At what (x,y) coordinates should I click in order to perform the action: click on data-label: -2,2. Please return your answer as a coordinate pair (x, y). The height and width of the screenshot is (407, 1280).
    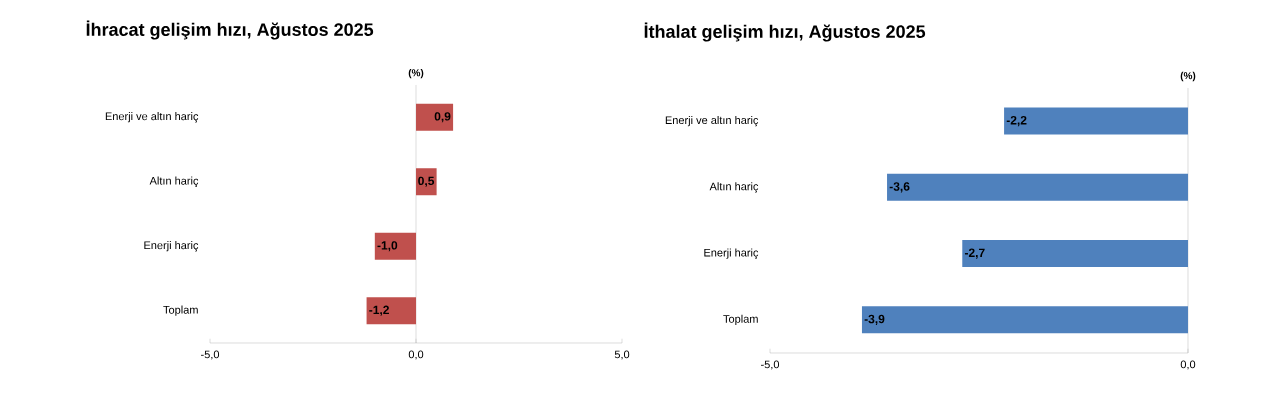
    Looking at the image, I should click on (1016, 121).